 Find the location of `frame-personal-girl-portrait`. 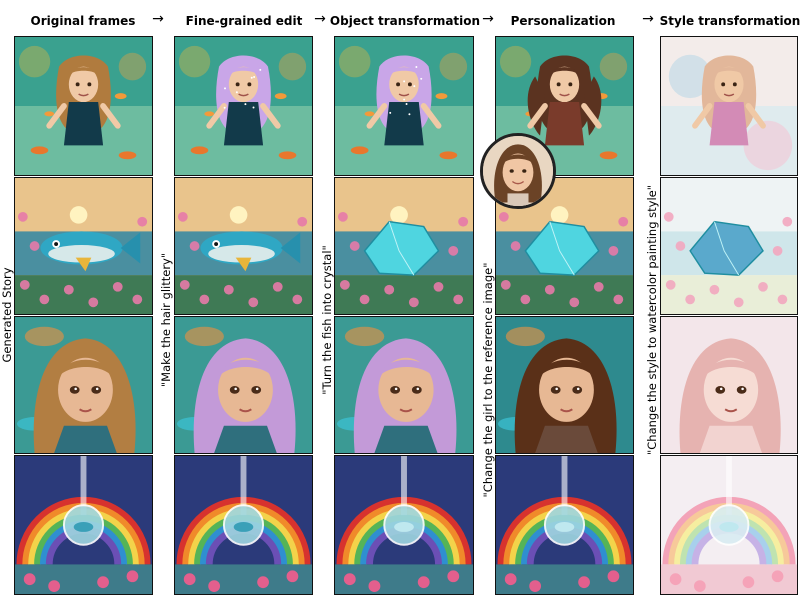

frame-personal-girl-portrait is located at coordinates (564, 385).